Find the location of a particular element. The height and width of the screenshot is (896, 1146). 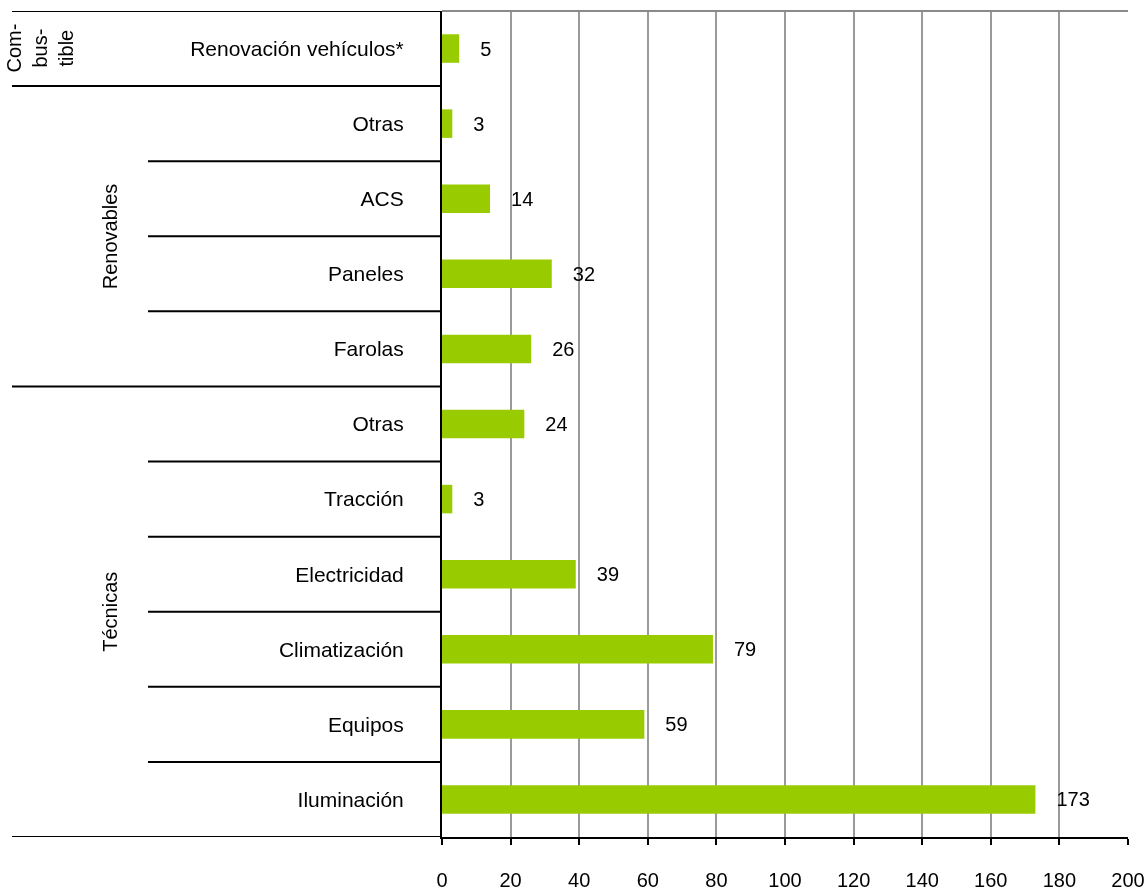

data-label: 79 is located at coordinates (745, 649).